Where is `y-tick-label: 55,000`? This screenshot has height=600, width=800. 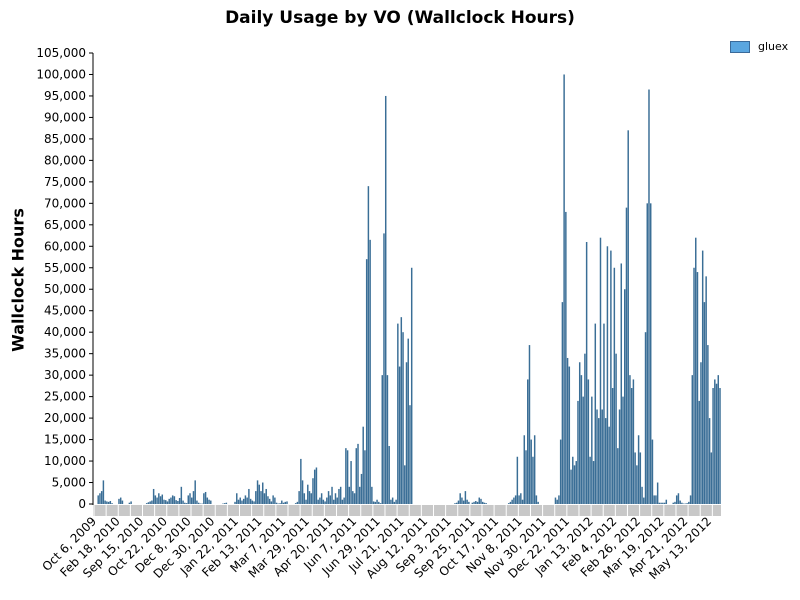 y-tick-label: 55,000 is located at coordinates (65, 268).